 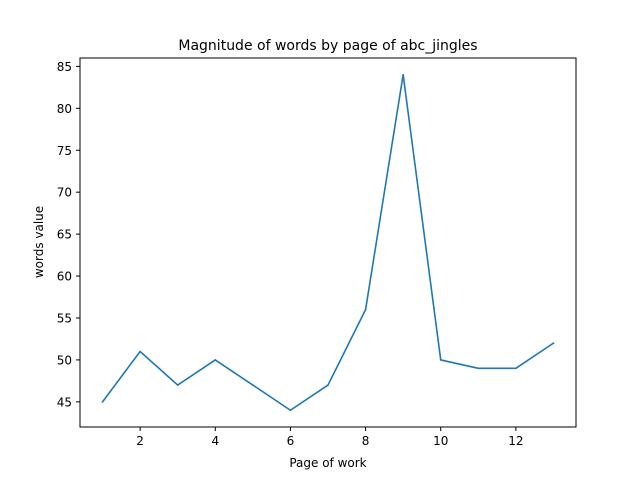 I want to click on x-tick-label: 10, so click(x=440, y=441).